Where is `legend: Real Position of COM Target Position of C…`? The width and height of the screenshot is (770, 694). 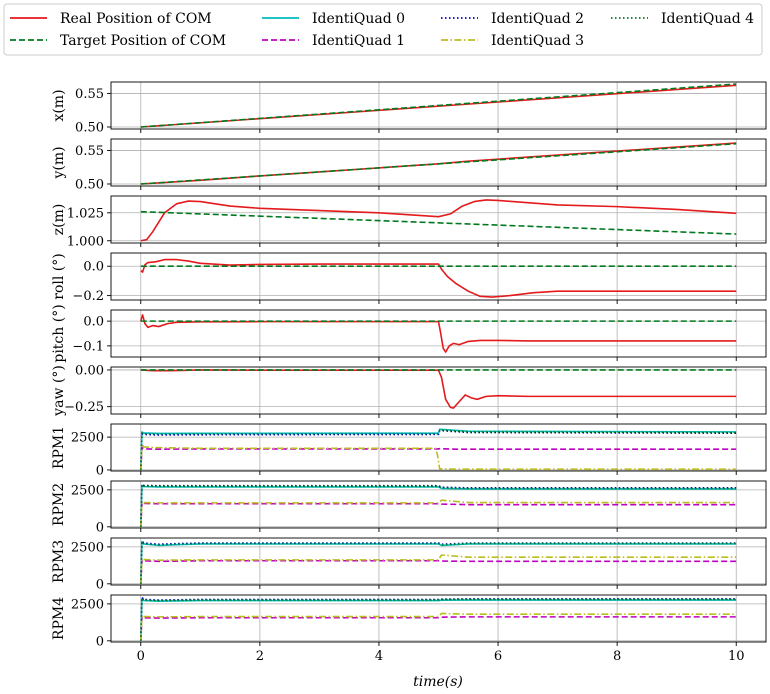
legend: Real Position of COM Target Position of C… is located at coordinates (383, 29).